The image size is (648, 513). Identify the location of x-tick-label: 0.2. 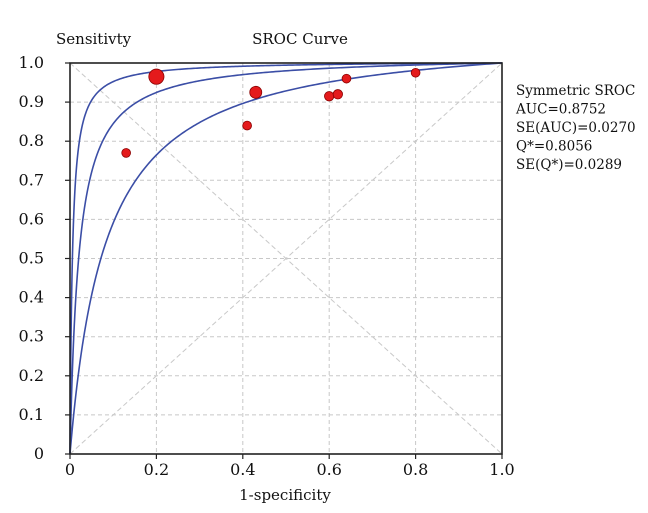
(156, 469).